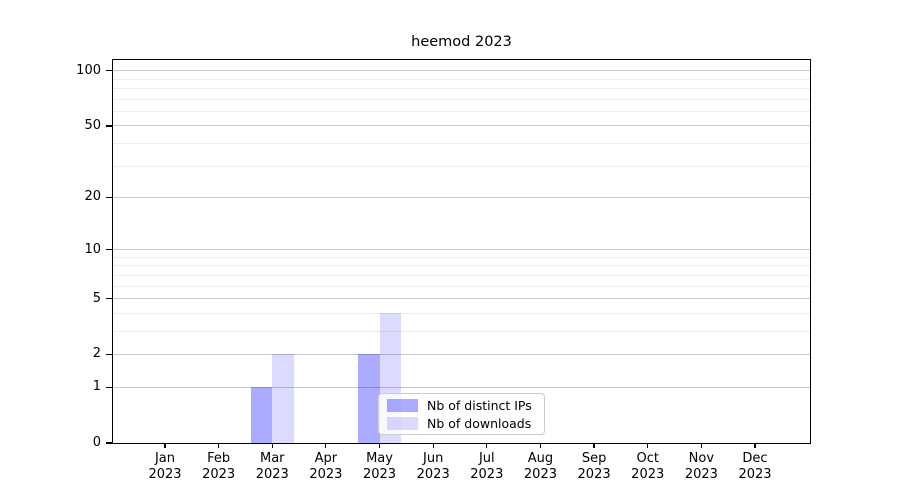 The image size is (900, 500). I want to click on legend-swatch-downloads, so click(402, 423).